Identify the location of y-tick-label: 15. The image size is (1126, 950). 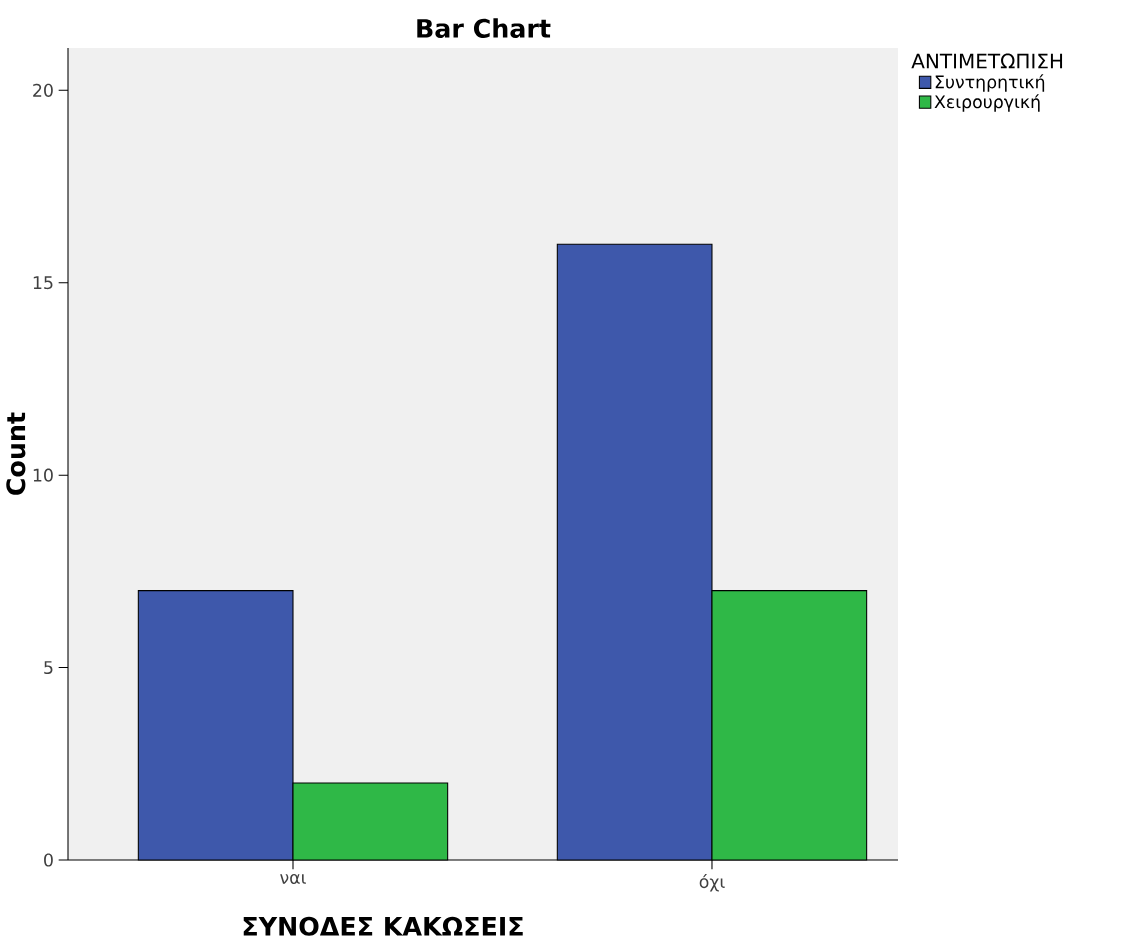
(43, 283).